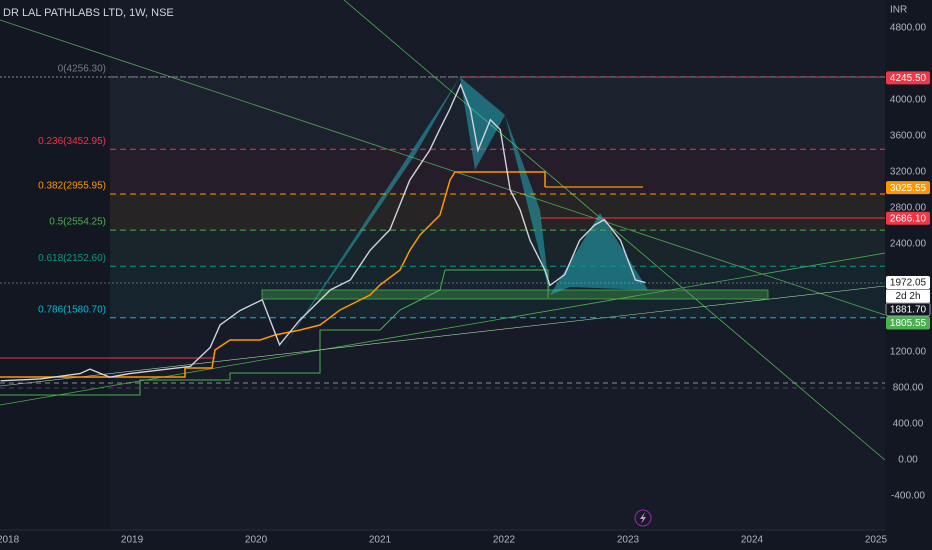  Describe the element at coordinates (10, 540) in the screenshot. I see `x-tick-label: 2018` at that location.